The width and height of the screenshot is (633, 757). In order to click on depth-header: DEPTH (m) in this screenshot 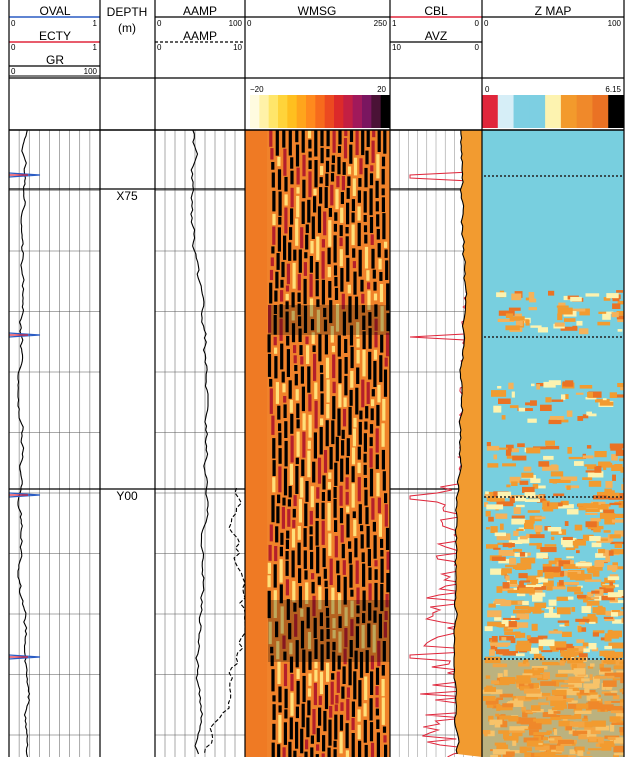, I will do `click(127, 20)`.